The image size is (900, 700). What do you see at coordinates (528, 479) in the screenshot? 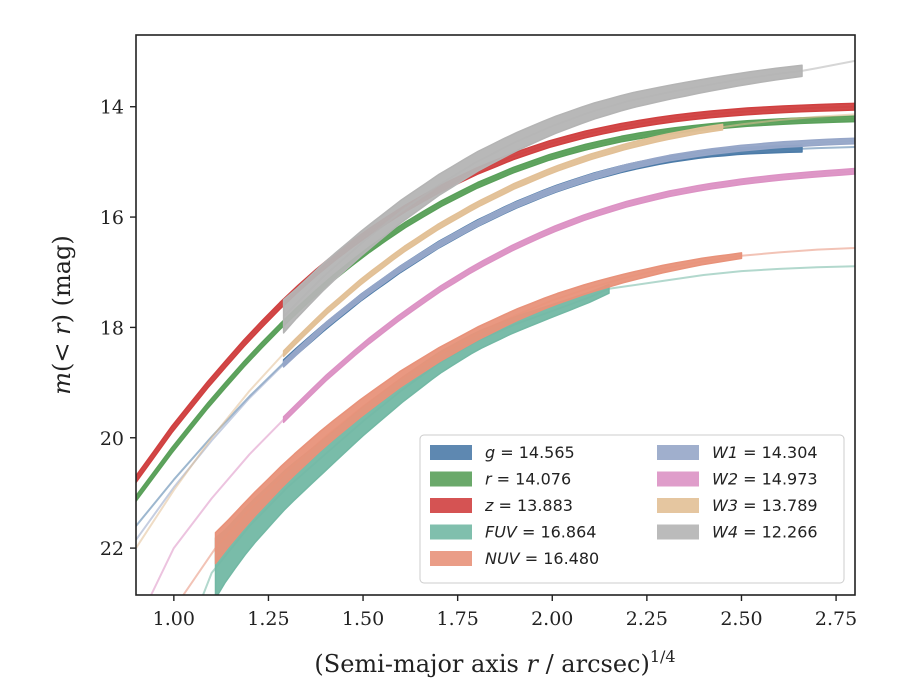
I see `legend-label: r = 14.076` at bounding box center [528, 479].